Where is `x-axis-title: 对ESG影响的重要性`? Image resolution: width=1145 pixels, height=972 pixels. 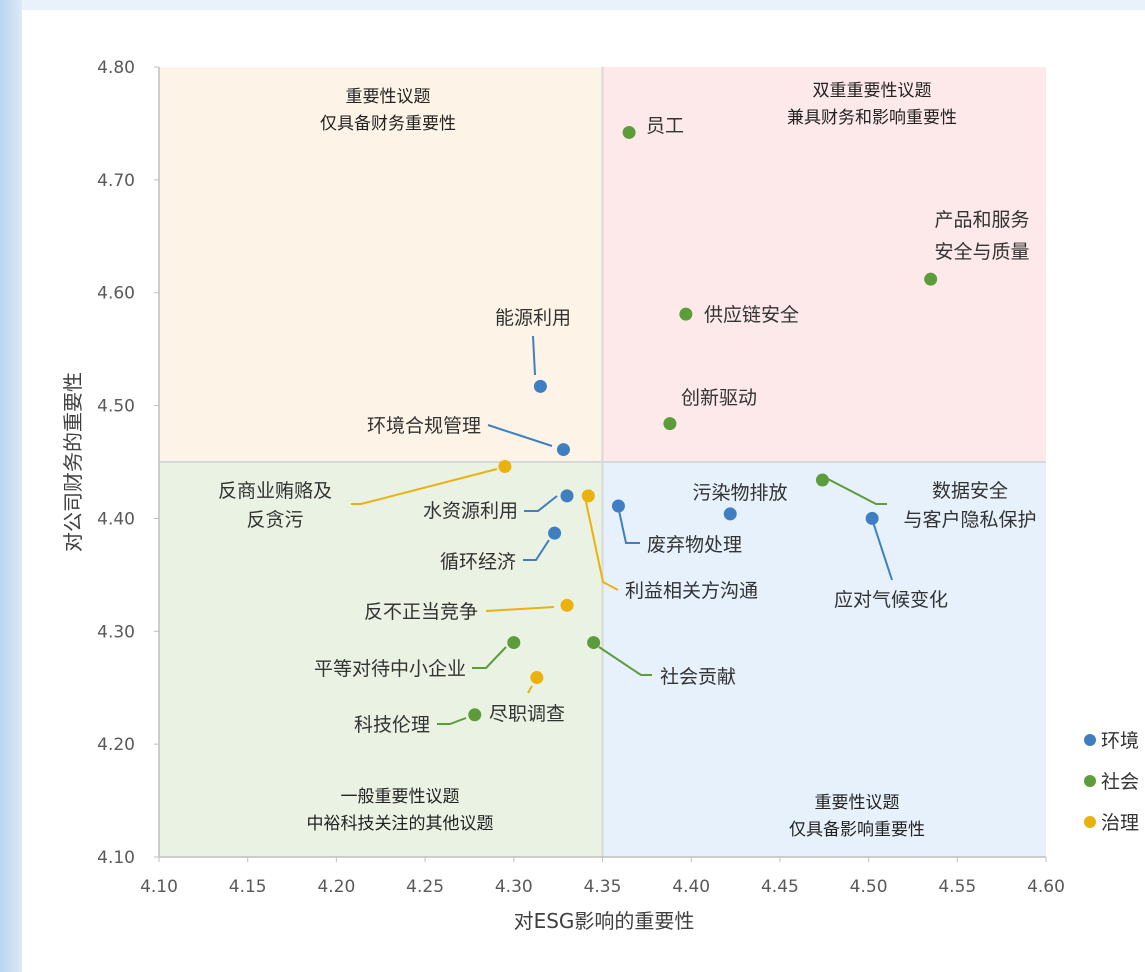
x-axis-title: 对ESG影响的重要性 is located at coordinates (604, 921).